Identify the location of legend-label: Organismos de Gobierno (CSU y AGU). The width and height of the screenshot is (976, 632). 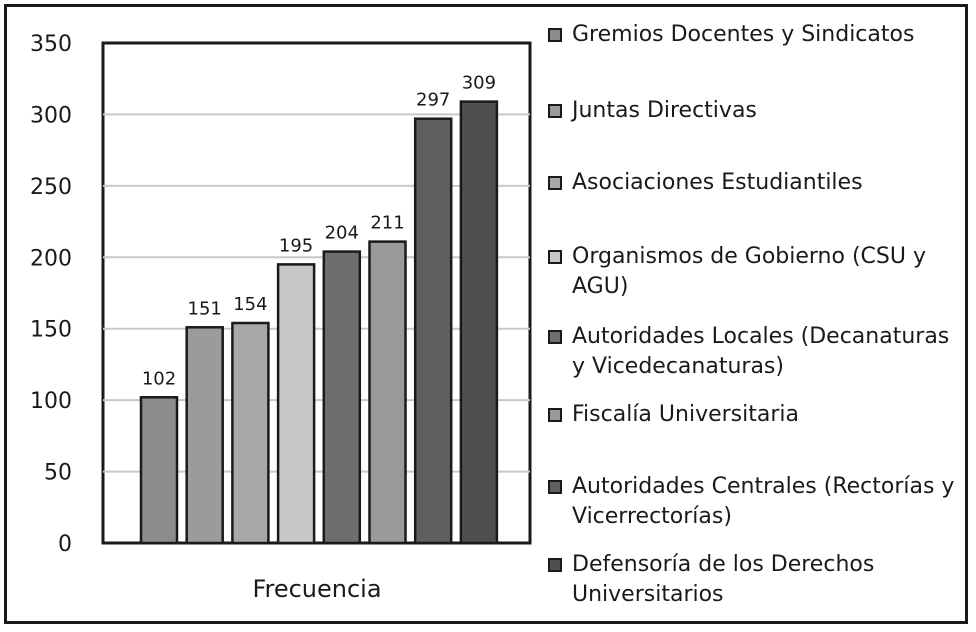
(749, 271).